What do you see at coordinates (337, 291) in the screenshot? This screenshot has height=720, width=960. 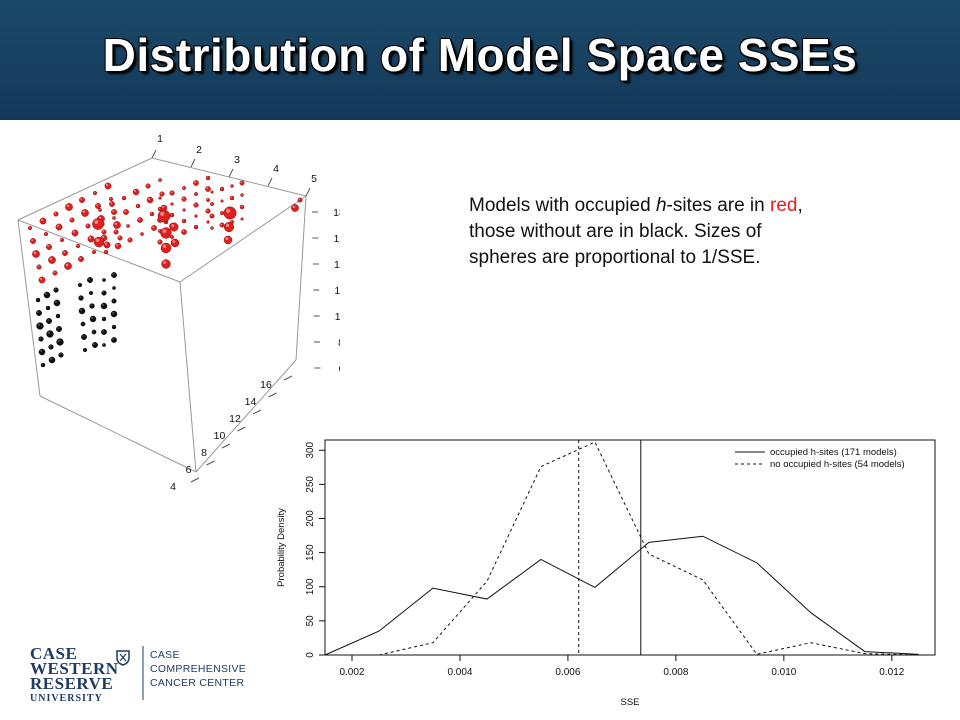 I see `z-axis-label: 12` at bounding box center [337, 291].